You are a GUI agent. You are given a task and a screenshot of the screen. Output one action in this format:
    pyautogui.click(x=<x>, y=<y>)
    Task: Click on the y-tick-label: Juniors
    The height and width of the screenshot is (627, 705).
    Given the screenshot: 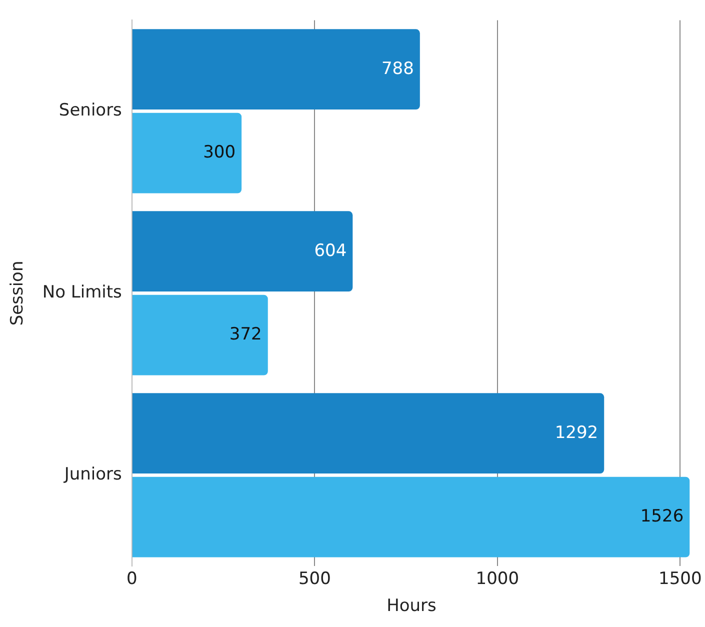 What is the action you would take?
    pyautogui.click(x=92, y=474)
    